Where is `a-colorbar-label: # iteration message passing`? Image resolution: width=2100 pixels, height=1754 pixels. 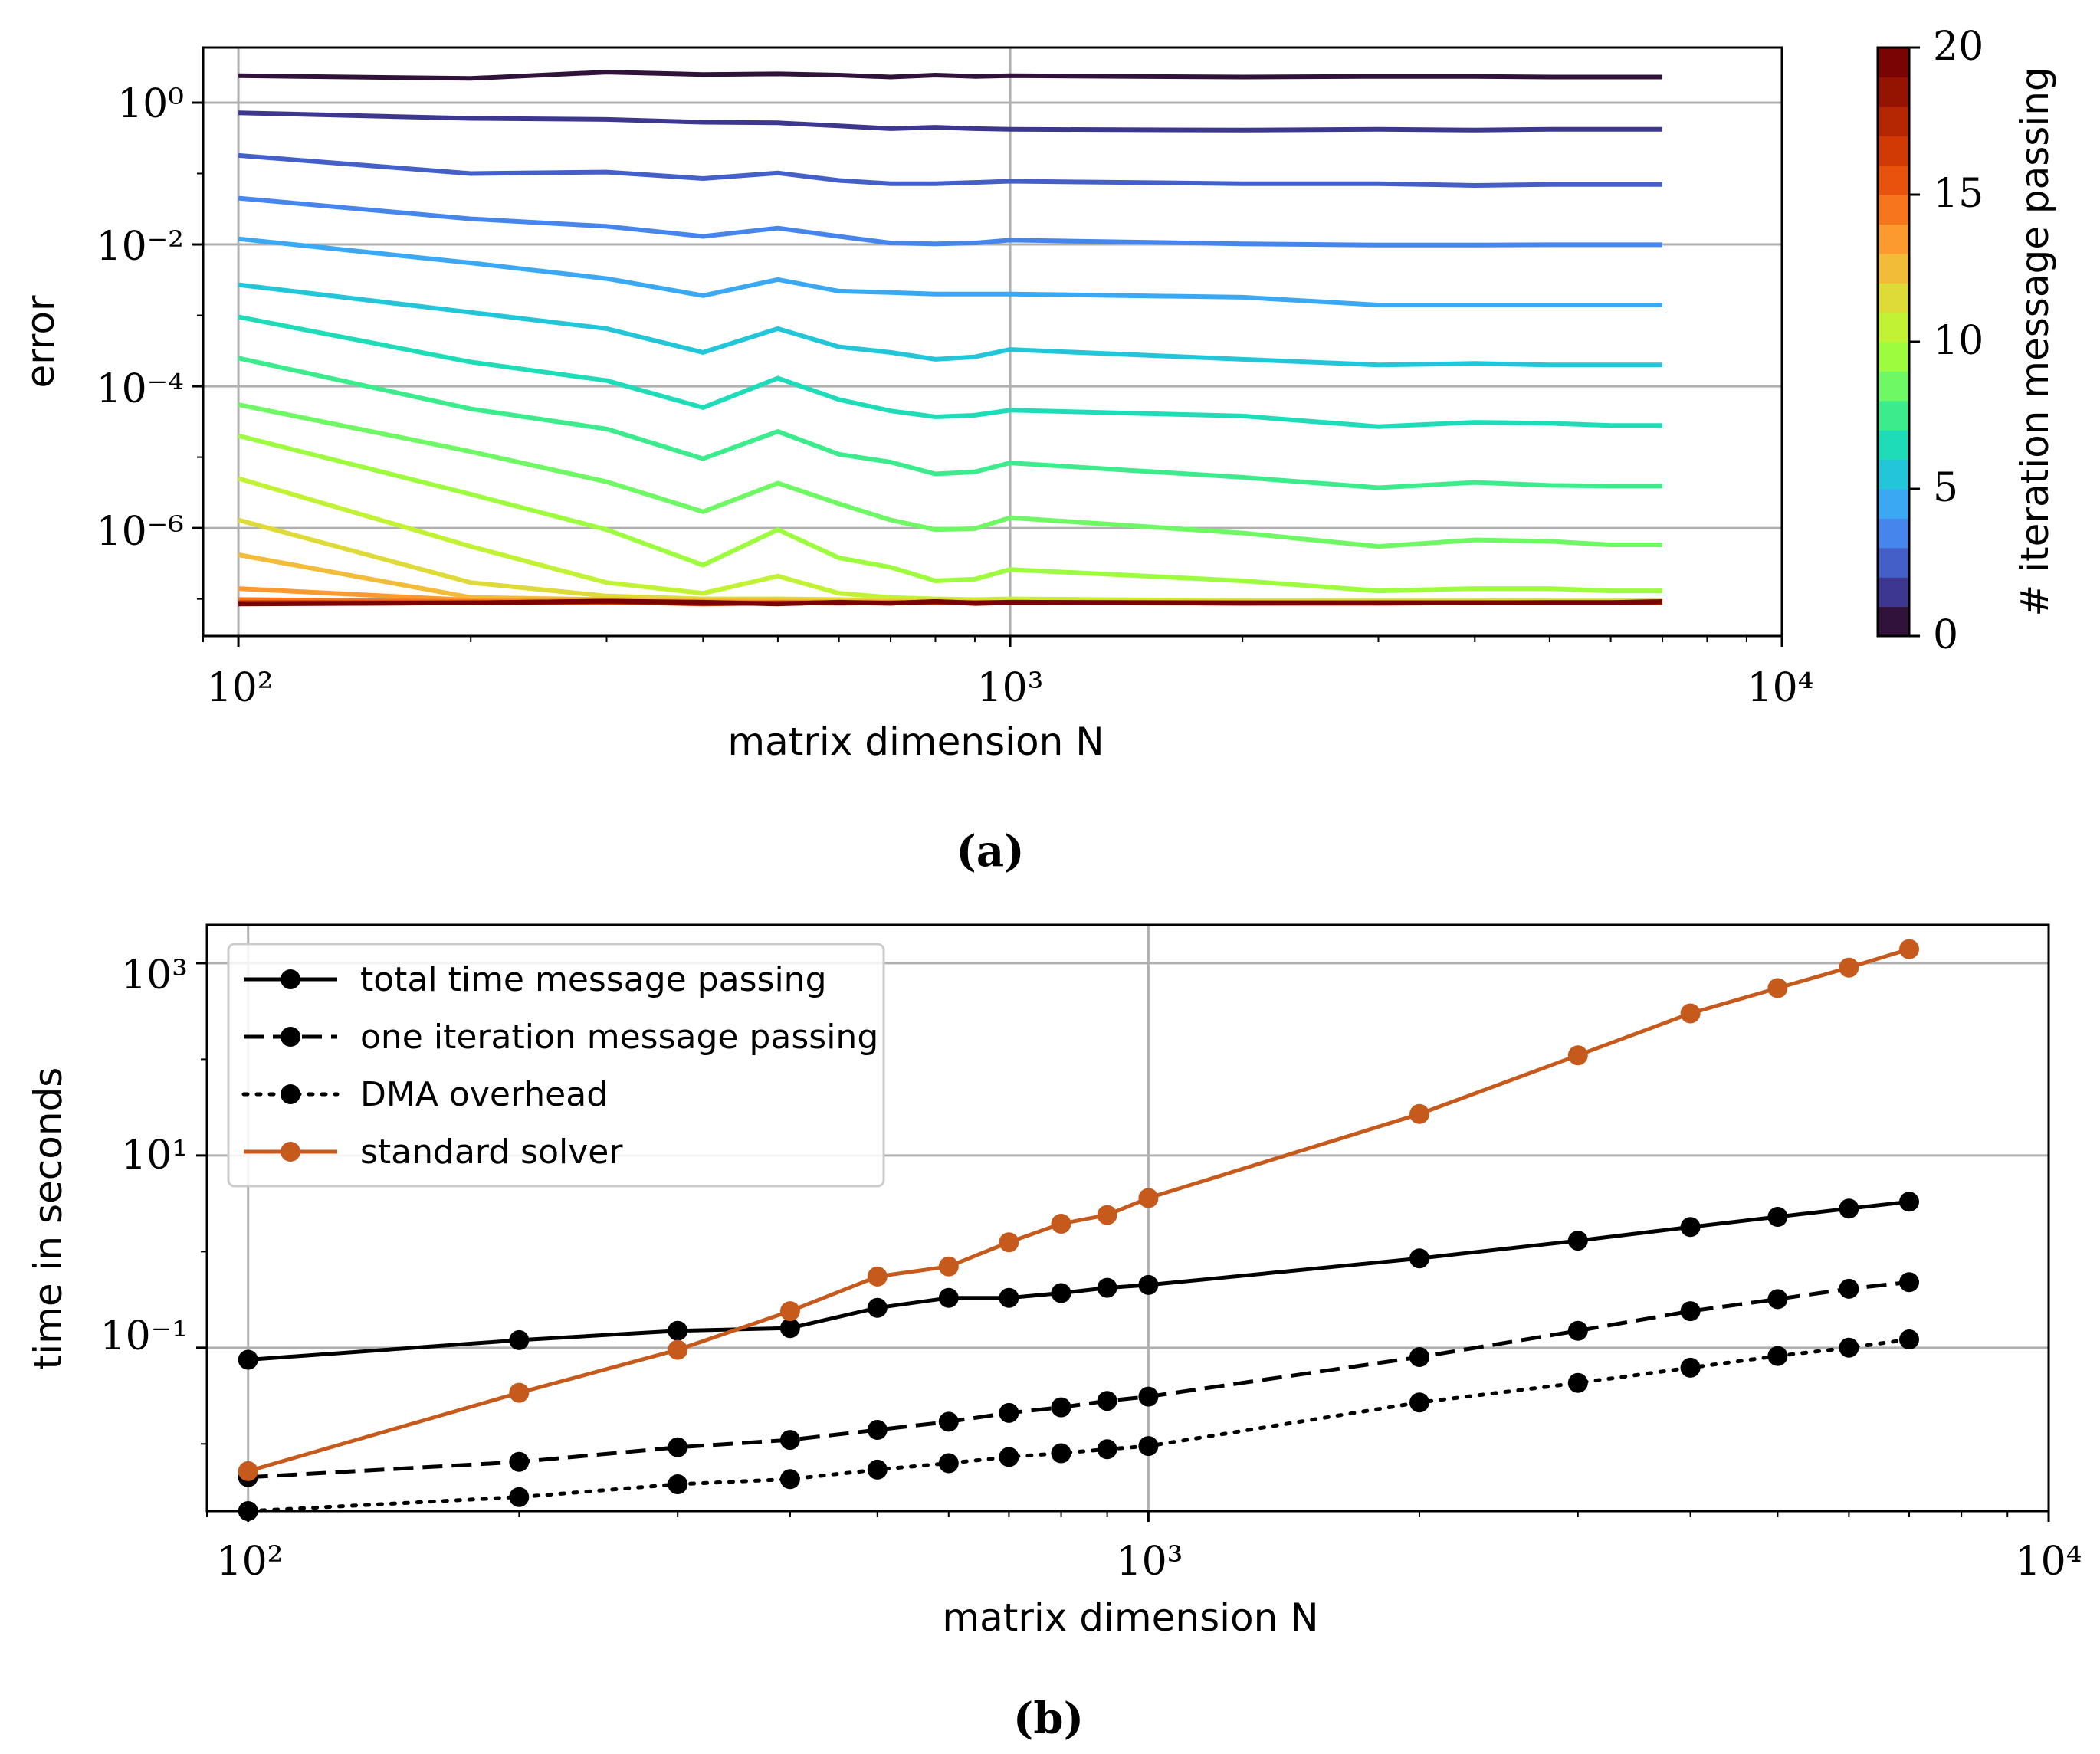
a-colorbar-label: # iteration message passing is located at coordinates (2035, 341).